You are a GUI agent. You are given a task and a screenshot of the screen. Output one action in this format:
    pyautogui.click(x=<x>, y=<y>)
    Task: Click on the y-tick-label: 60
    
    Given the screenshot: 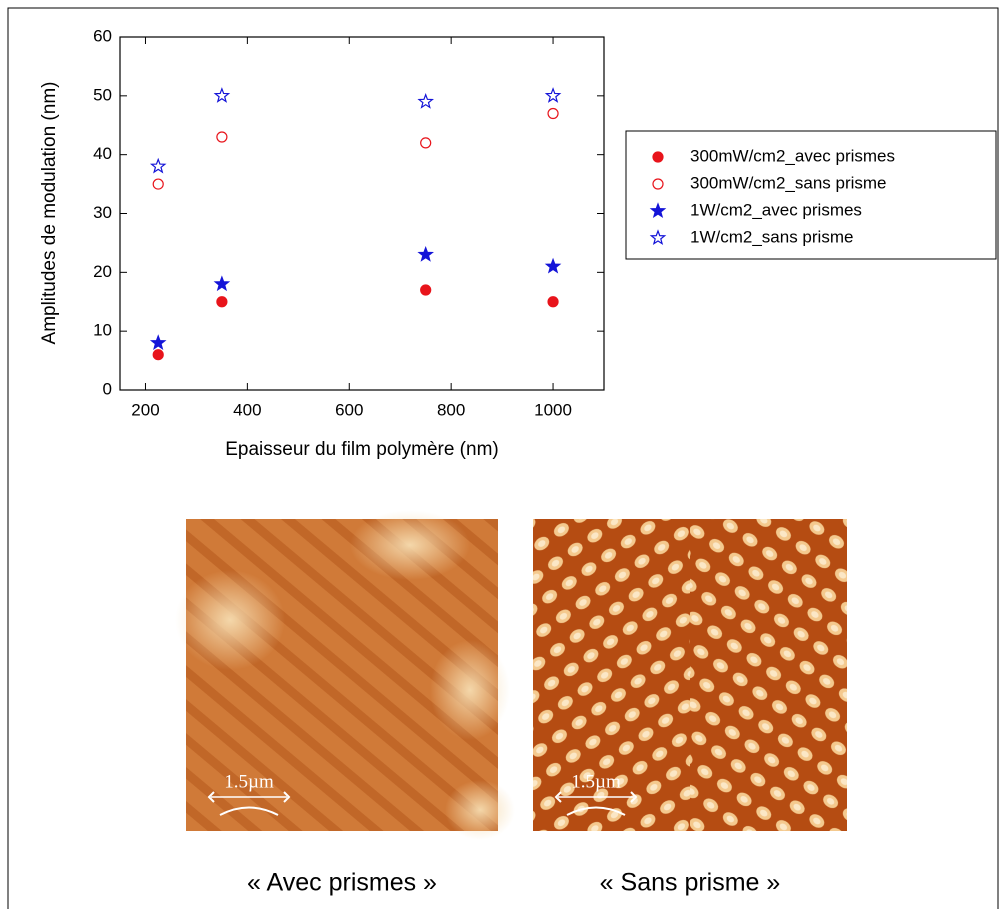 What is the action you would take?
    pyautogui.click(x=102, y=35)
    